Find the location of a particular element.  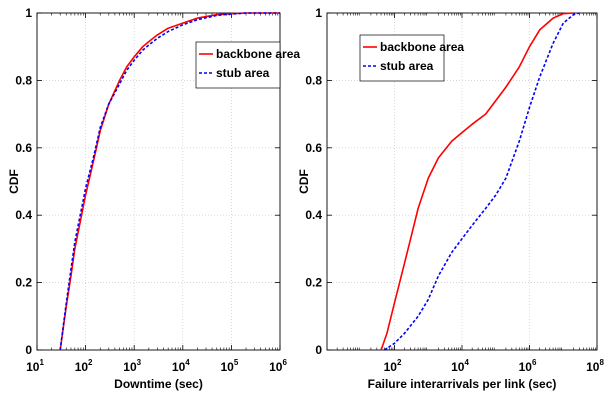

x-tick-label: 10⁵ is located at coordinates (229, 366).